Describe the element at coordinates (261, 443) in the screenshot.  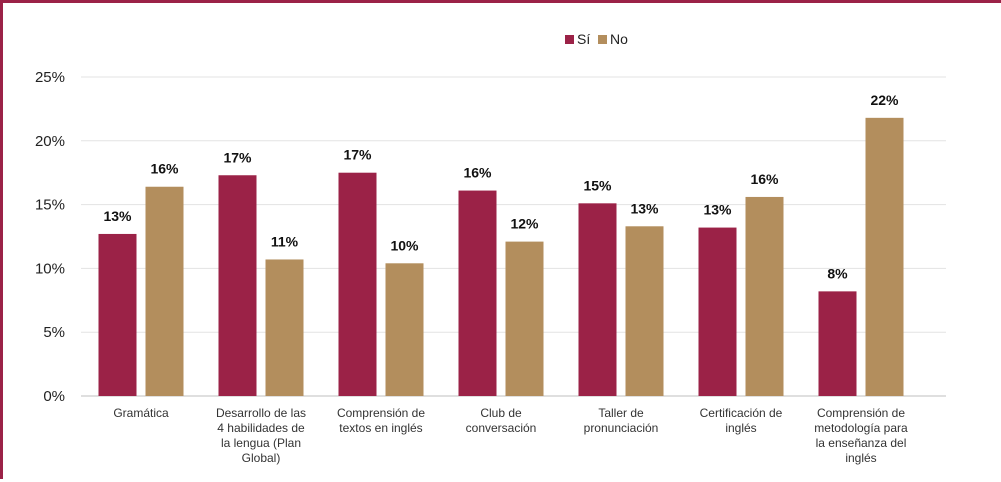
I see `x-category-label: la lengua (Plan` at that location.